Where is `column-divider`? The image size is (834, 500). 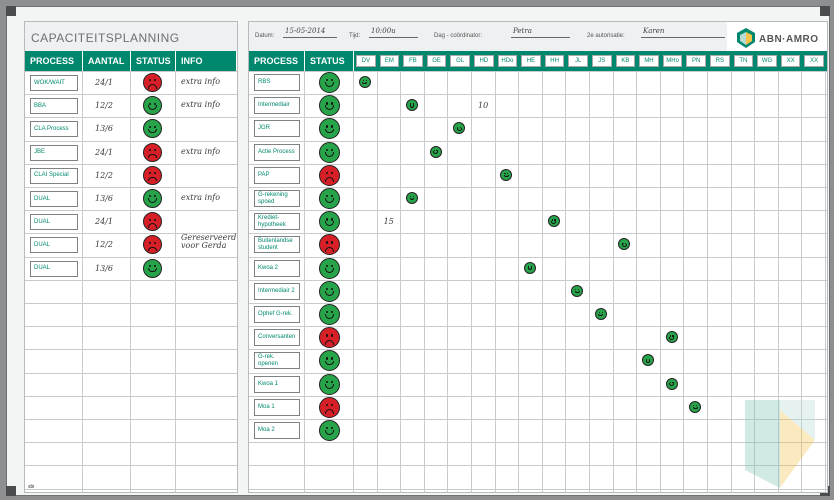
column-divider is located at coordinates (684, 281).